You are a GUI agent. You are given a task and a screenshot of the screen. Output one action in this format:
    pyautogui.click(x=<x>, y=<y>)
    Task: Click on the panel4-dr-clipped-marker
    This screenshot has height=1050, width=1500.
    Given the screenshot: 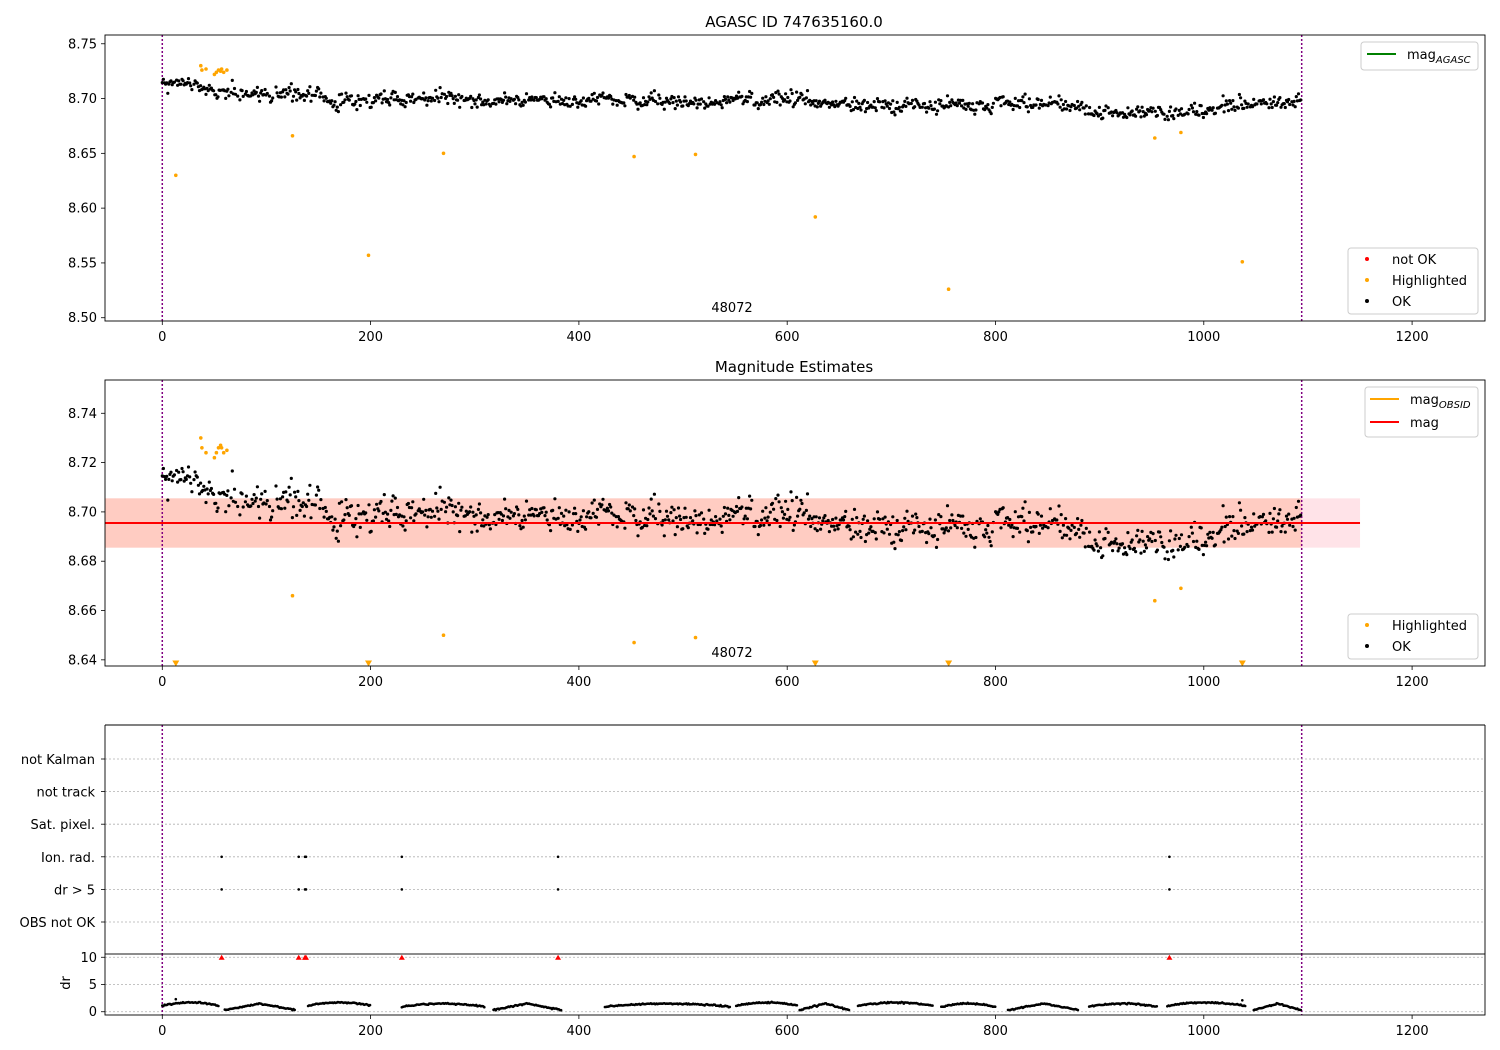 What is the action you would take?
    pyautogui.click(x=1169, y=957)
    